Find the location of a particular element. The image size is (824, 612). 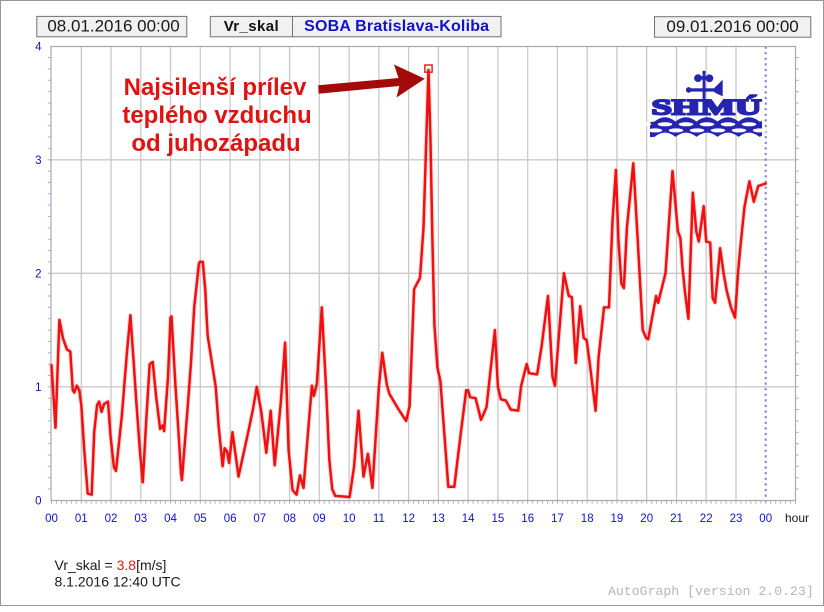

svg-text: 01 is located at coordinates (81, 519).